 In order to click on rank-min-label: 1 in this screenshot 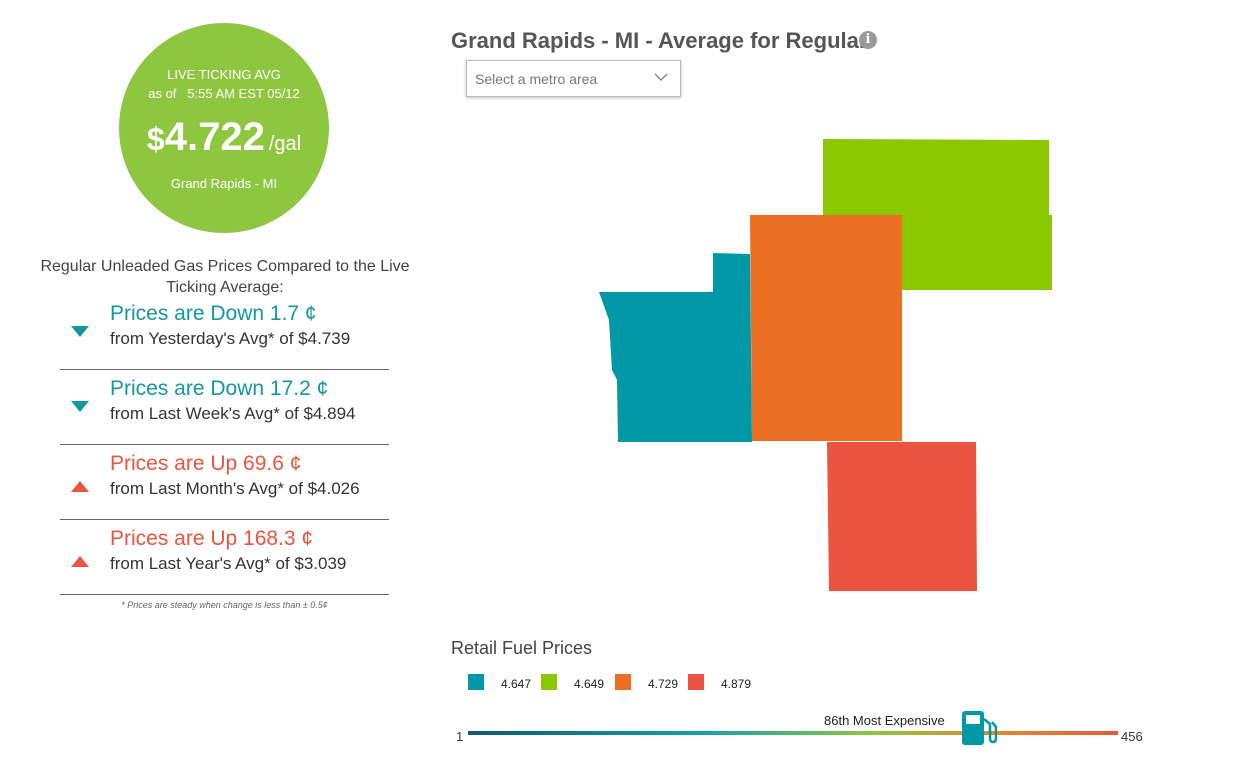, I will do `click(460, 736)`.